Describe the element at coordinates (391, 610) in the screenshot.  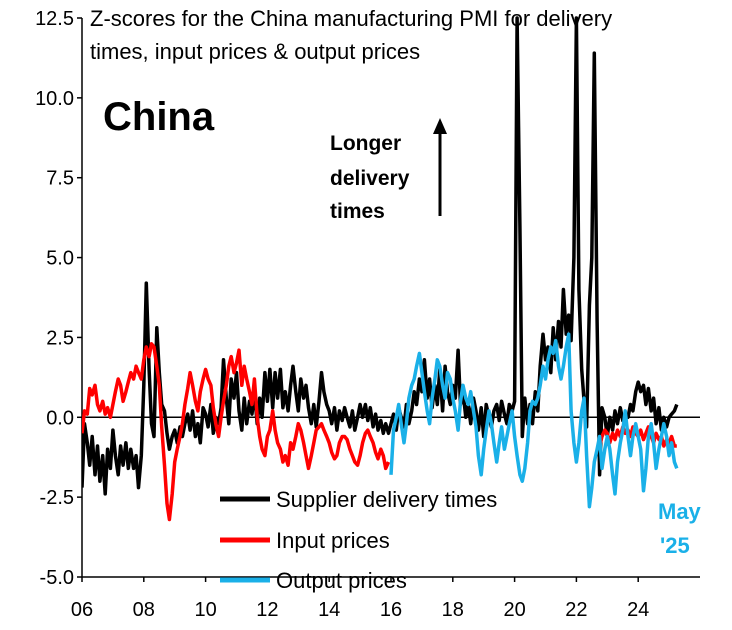
I see `x-tick-label: 16` at that location.